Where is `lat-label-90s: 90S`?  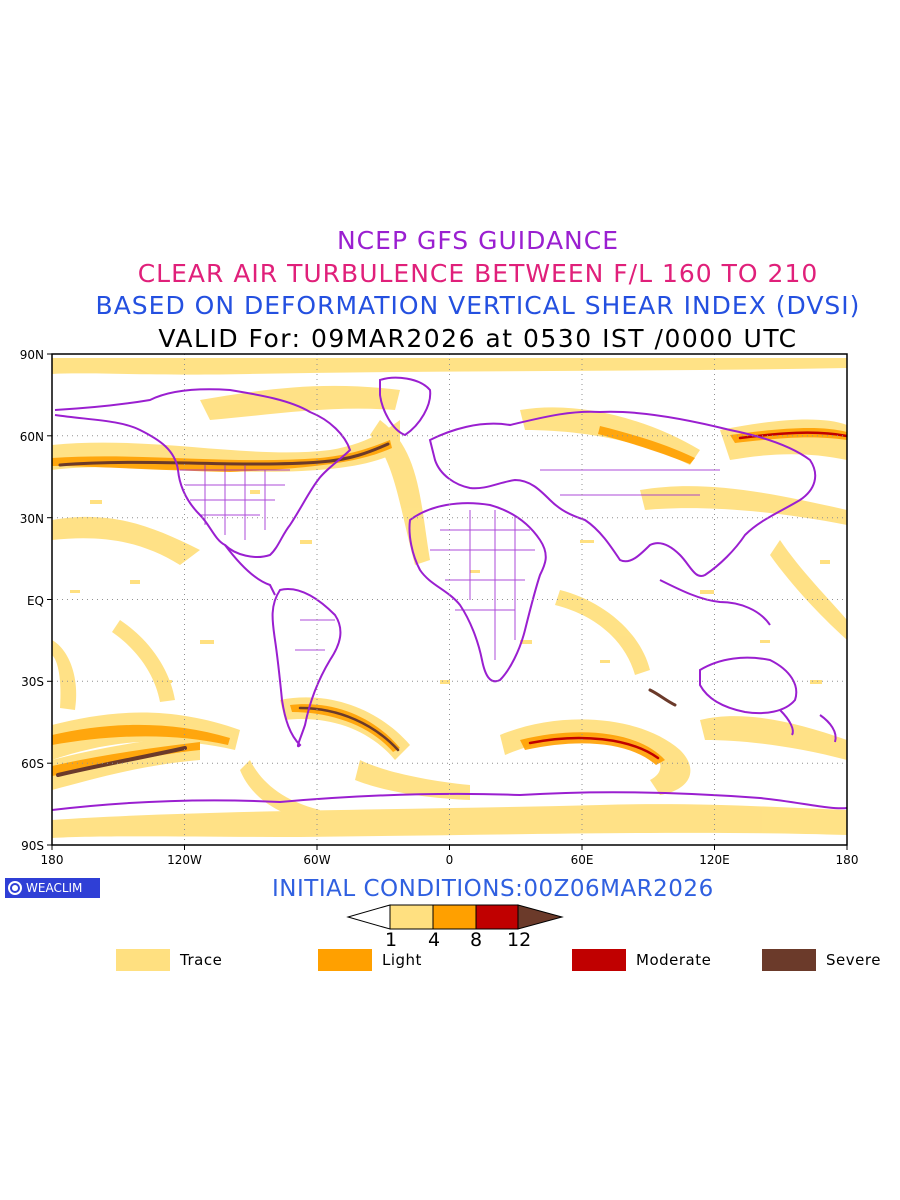 lat-label-90s: 90S is located at coordinates (32, 846).